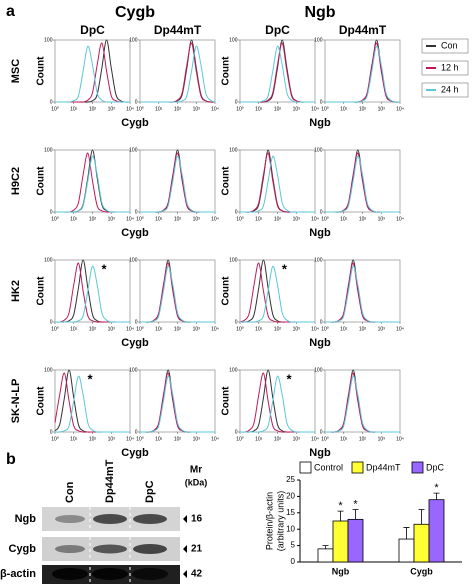 This screenshot has width=472, height=585. What do you see at coordinates (280, 521) in the screenshot?
I see `y-axis-label: (arbitrary units)` at bounding box center [280, 521].